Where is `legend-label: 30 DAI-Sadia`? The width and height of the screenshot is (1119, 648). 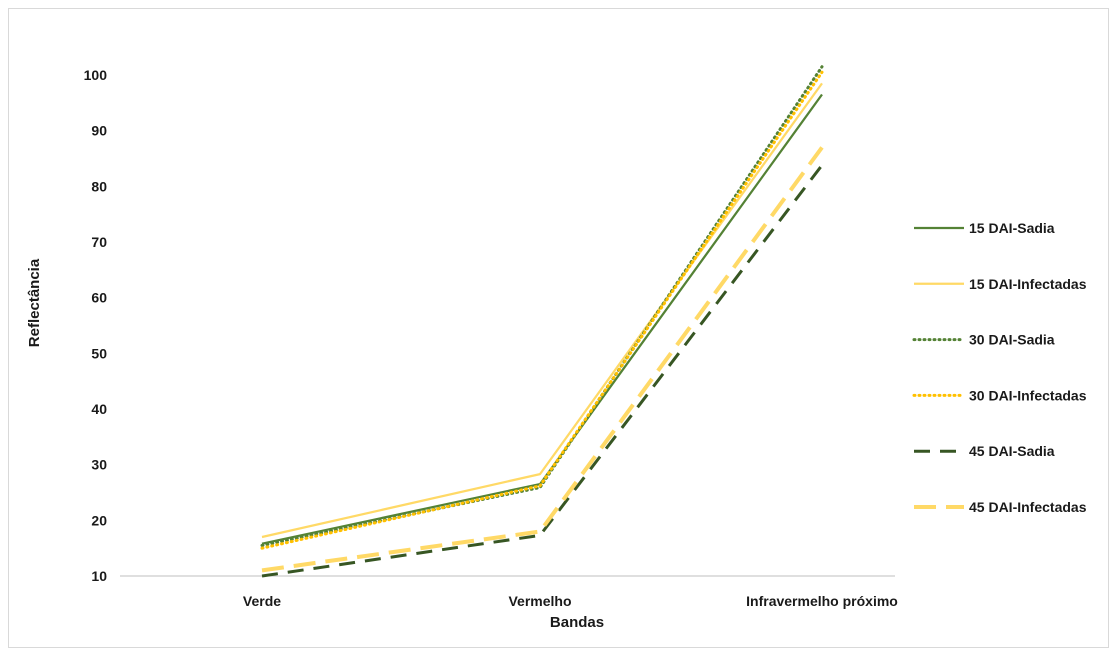
legend-label: 30 DAI-Sadia is located at coordinates (1012, 340).